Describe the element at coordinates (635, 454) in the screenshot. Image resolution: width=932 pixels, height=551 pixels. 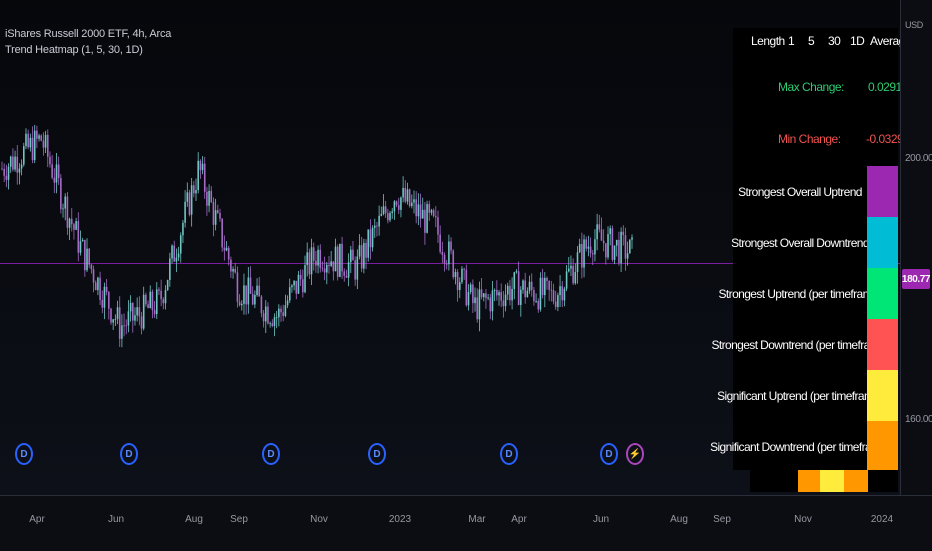
I see `split-event-icon: ⚡` at that location.